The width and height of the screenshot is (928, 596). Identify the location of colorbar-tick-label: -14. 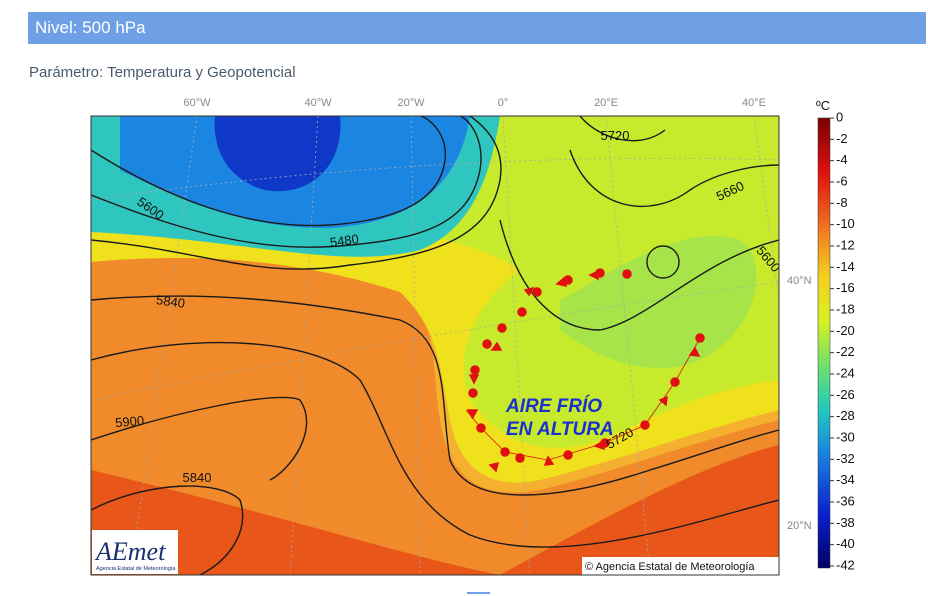
(845, 266).